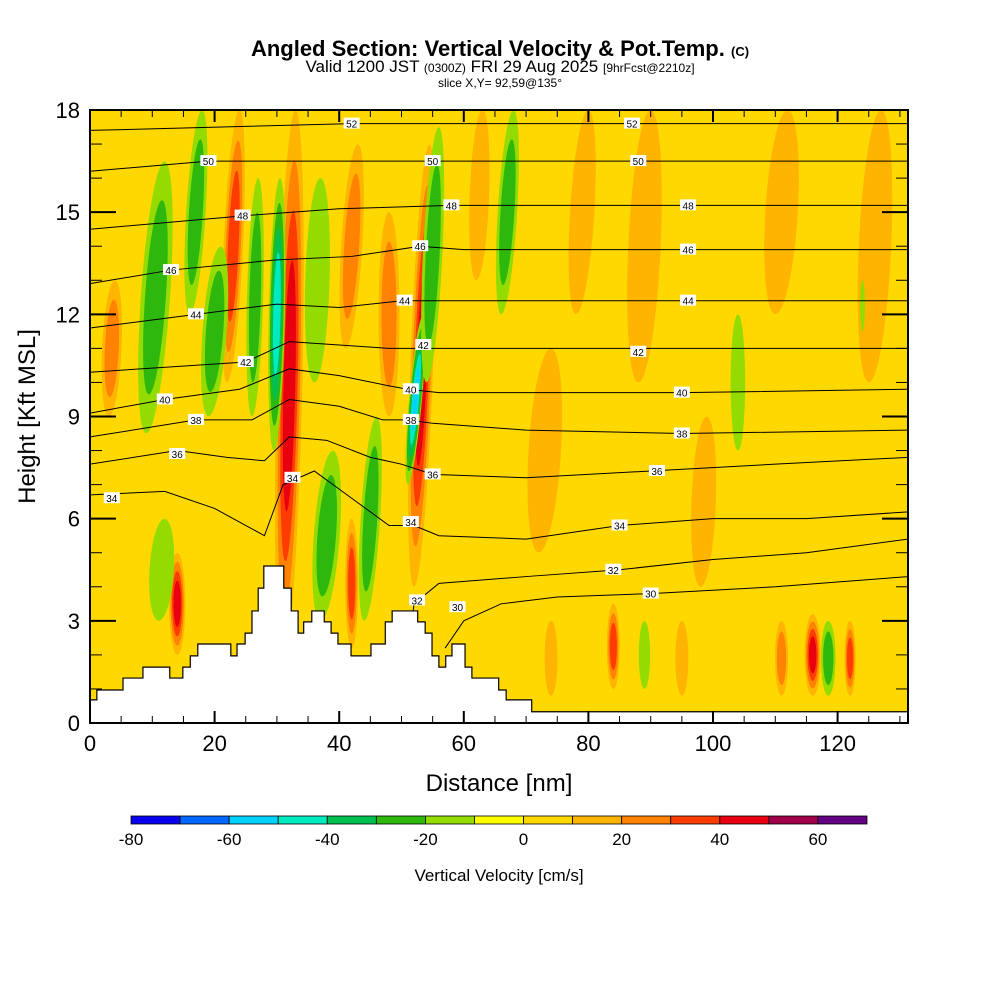  I want to click on x-tick-label: 60, so click(464, 743).